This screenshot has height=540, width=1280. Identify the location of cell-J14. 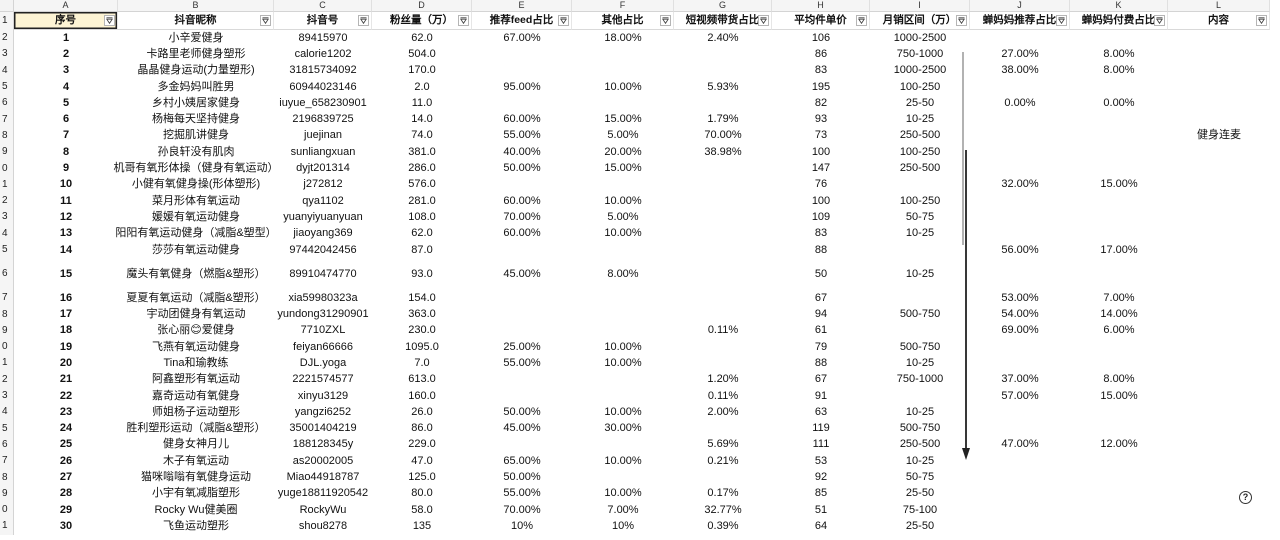
(1020, 234).